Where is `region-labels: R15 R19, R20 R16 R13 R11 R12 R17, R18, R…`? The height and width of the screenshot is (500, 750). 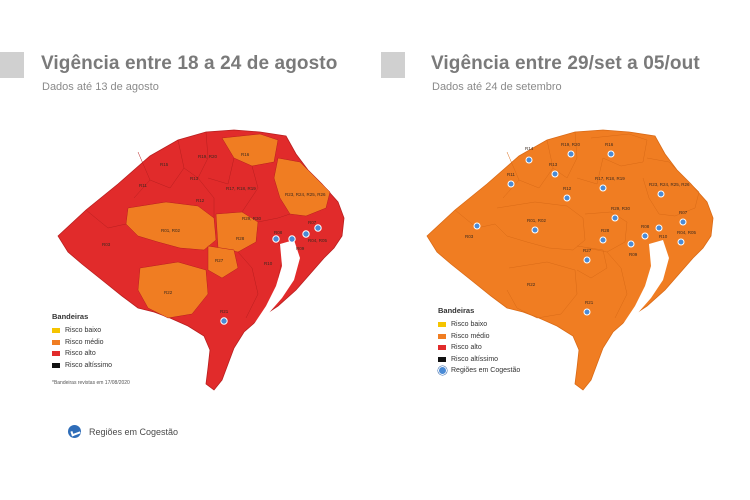
region-labels: R15 R19, R20 R16 R13 R11 R12 R17, R18, R… is located at coordinates (215, 233).